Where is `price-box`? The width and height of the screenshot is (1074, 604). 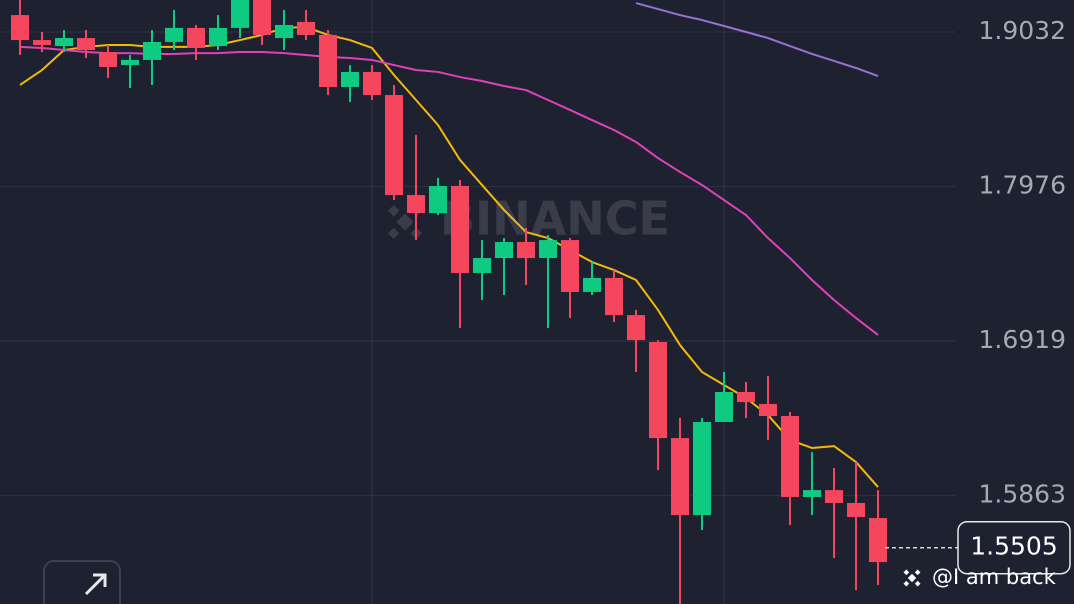
price-box is located at coordinates (1014, 547).